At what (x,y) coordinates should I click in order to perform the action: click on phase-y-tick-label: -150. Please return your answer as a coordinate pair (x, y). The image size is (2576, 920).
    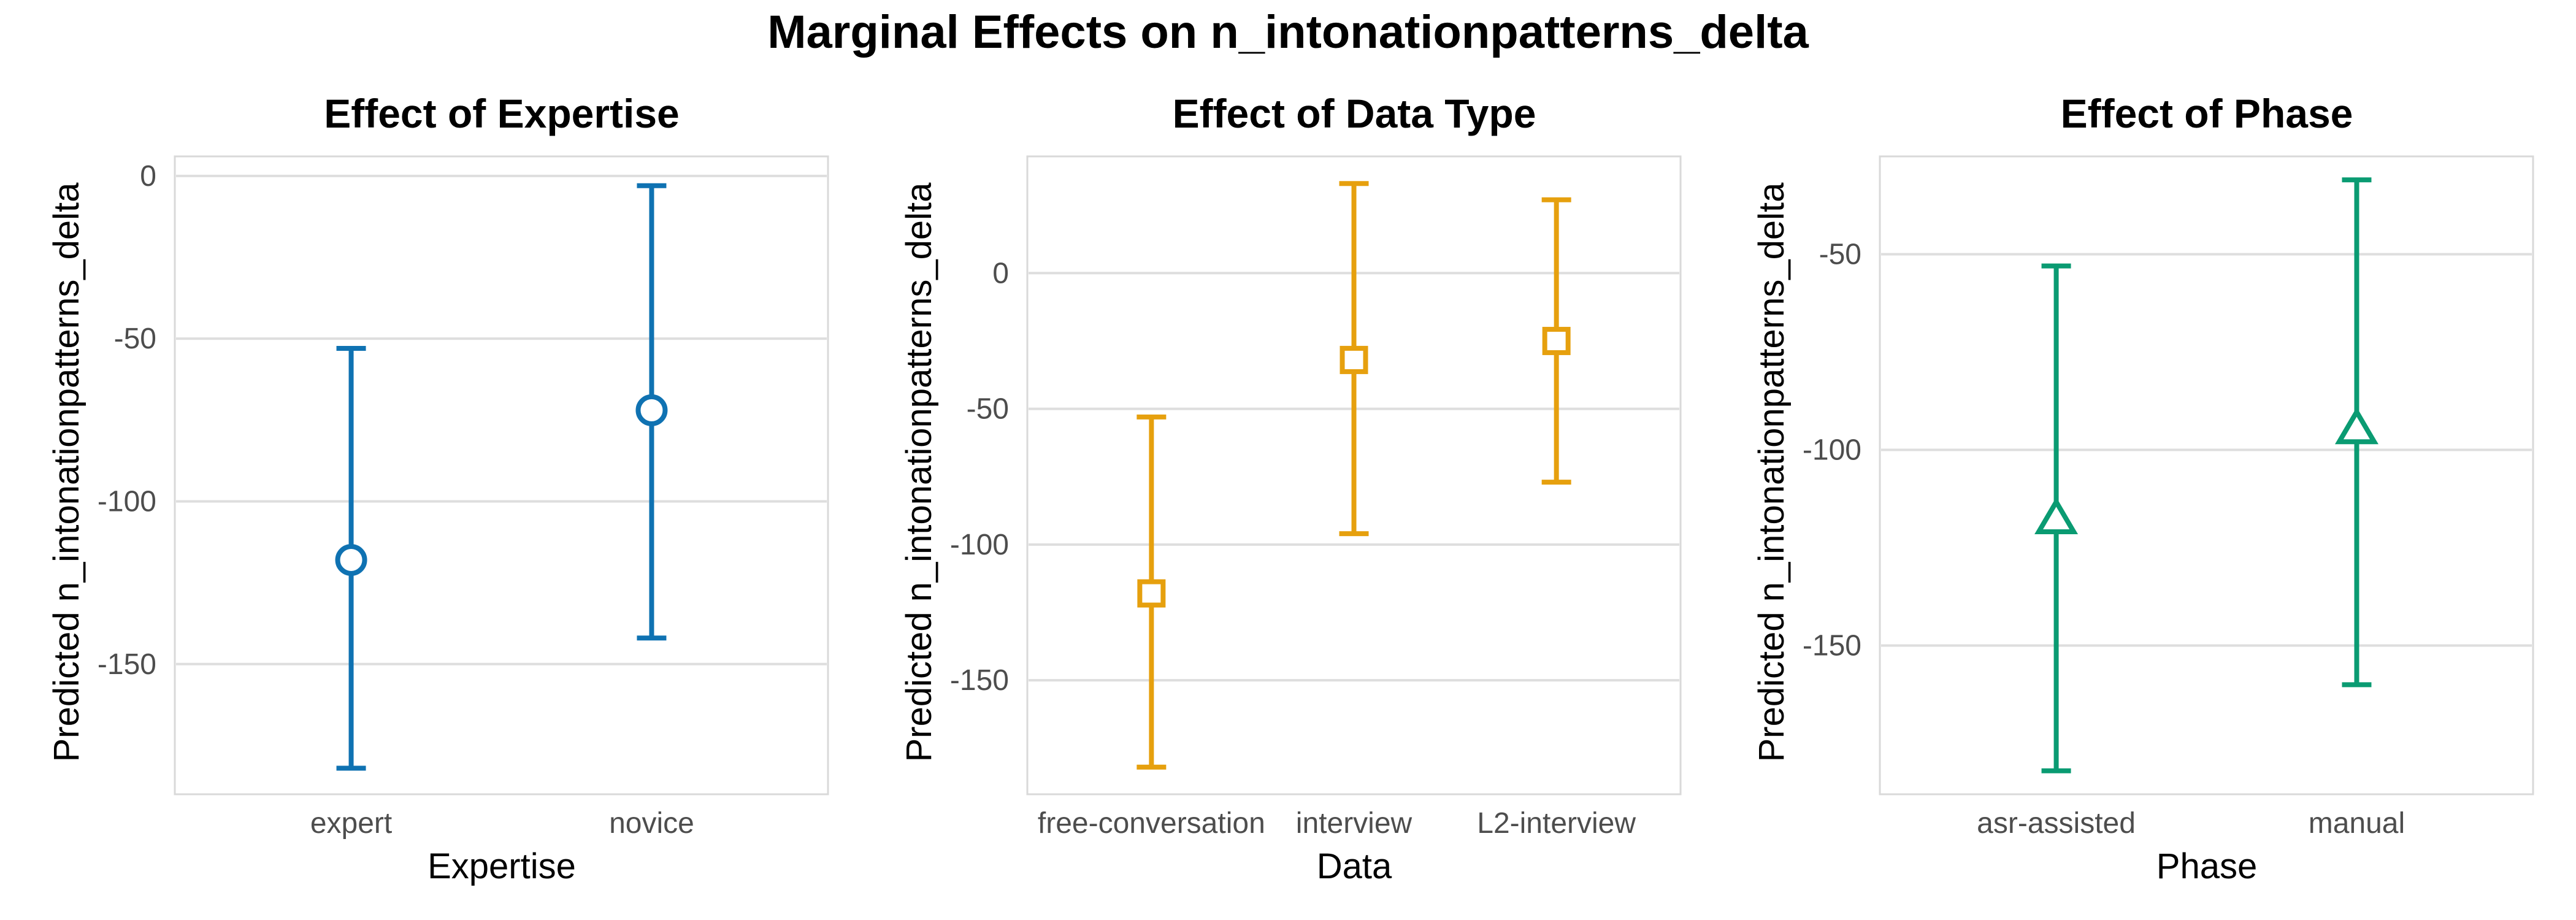
    Looking at the image, I should click on (1832, 646).